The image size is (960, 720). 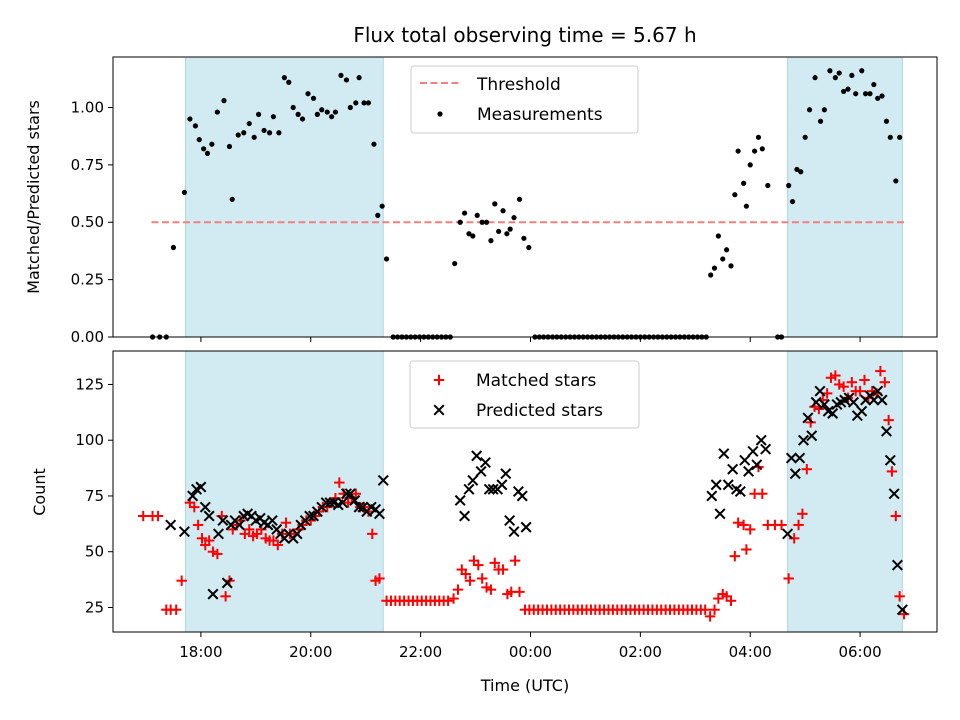 I want to click on chart-title: Flux total observing time = 5.67 h, so click(x=524, y=35).